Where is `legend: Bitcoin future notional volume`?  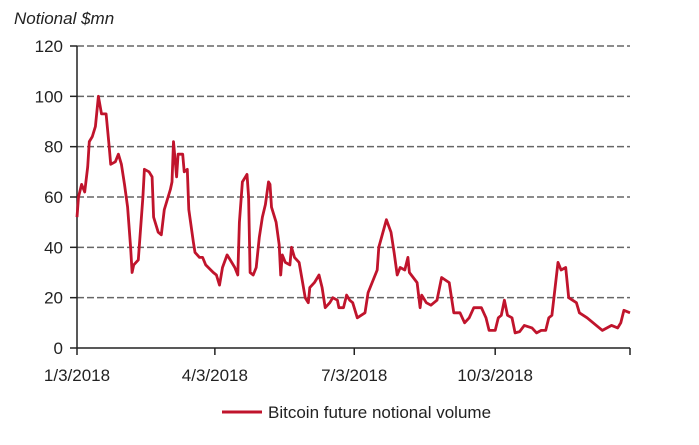 legend: Bitcoin future notional volume is located at coordinates (356, 412).